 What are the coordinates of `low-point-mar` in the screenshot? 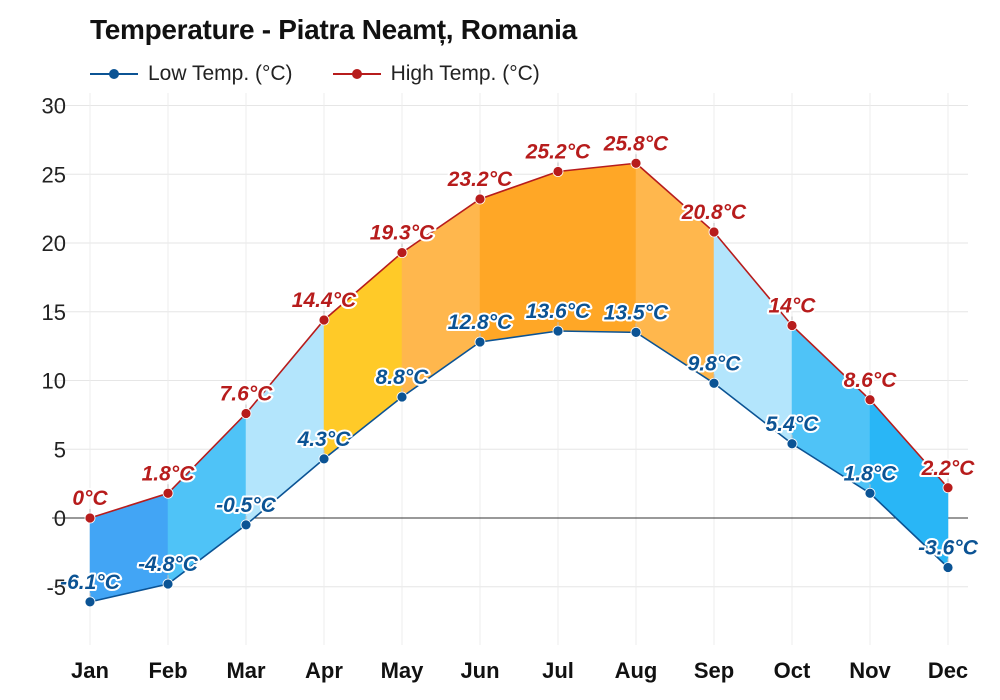 It's located at (246, 525).